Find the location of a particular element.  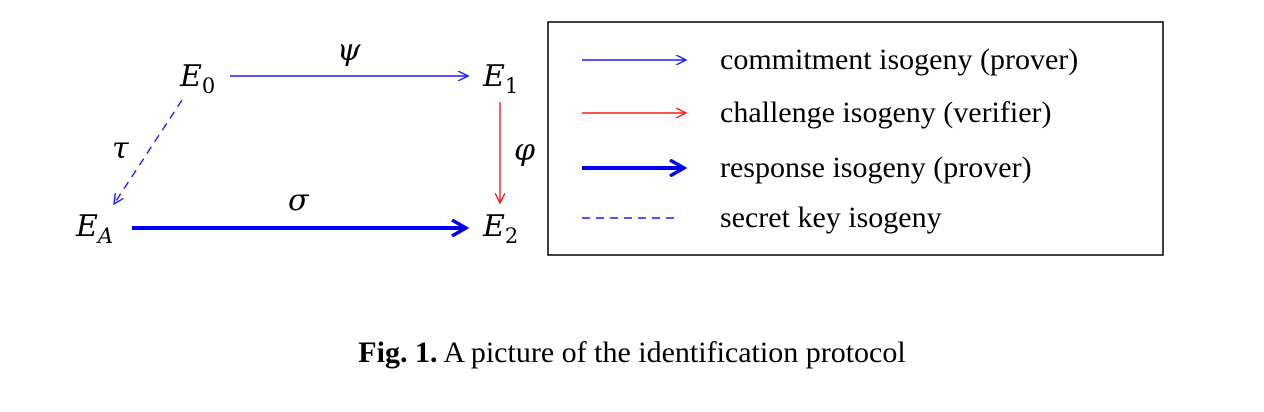

legend-label-challenge: challenge isogeny (verifier) is located at coordinates (886, 112).